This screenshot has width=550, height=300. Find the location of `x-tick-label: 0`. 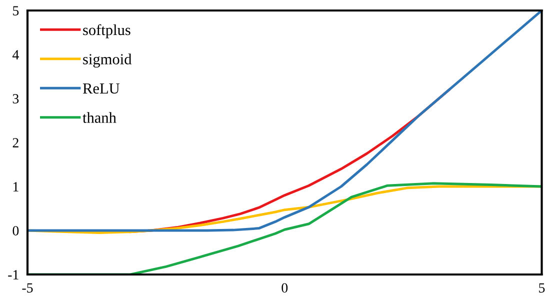

x-tick-label: 0 is located at coordinates (285, 288).